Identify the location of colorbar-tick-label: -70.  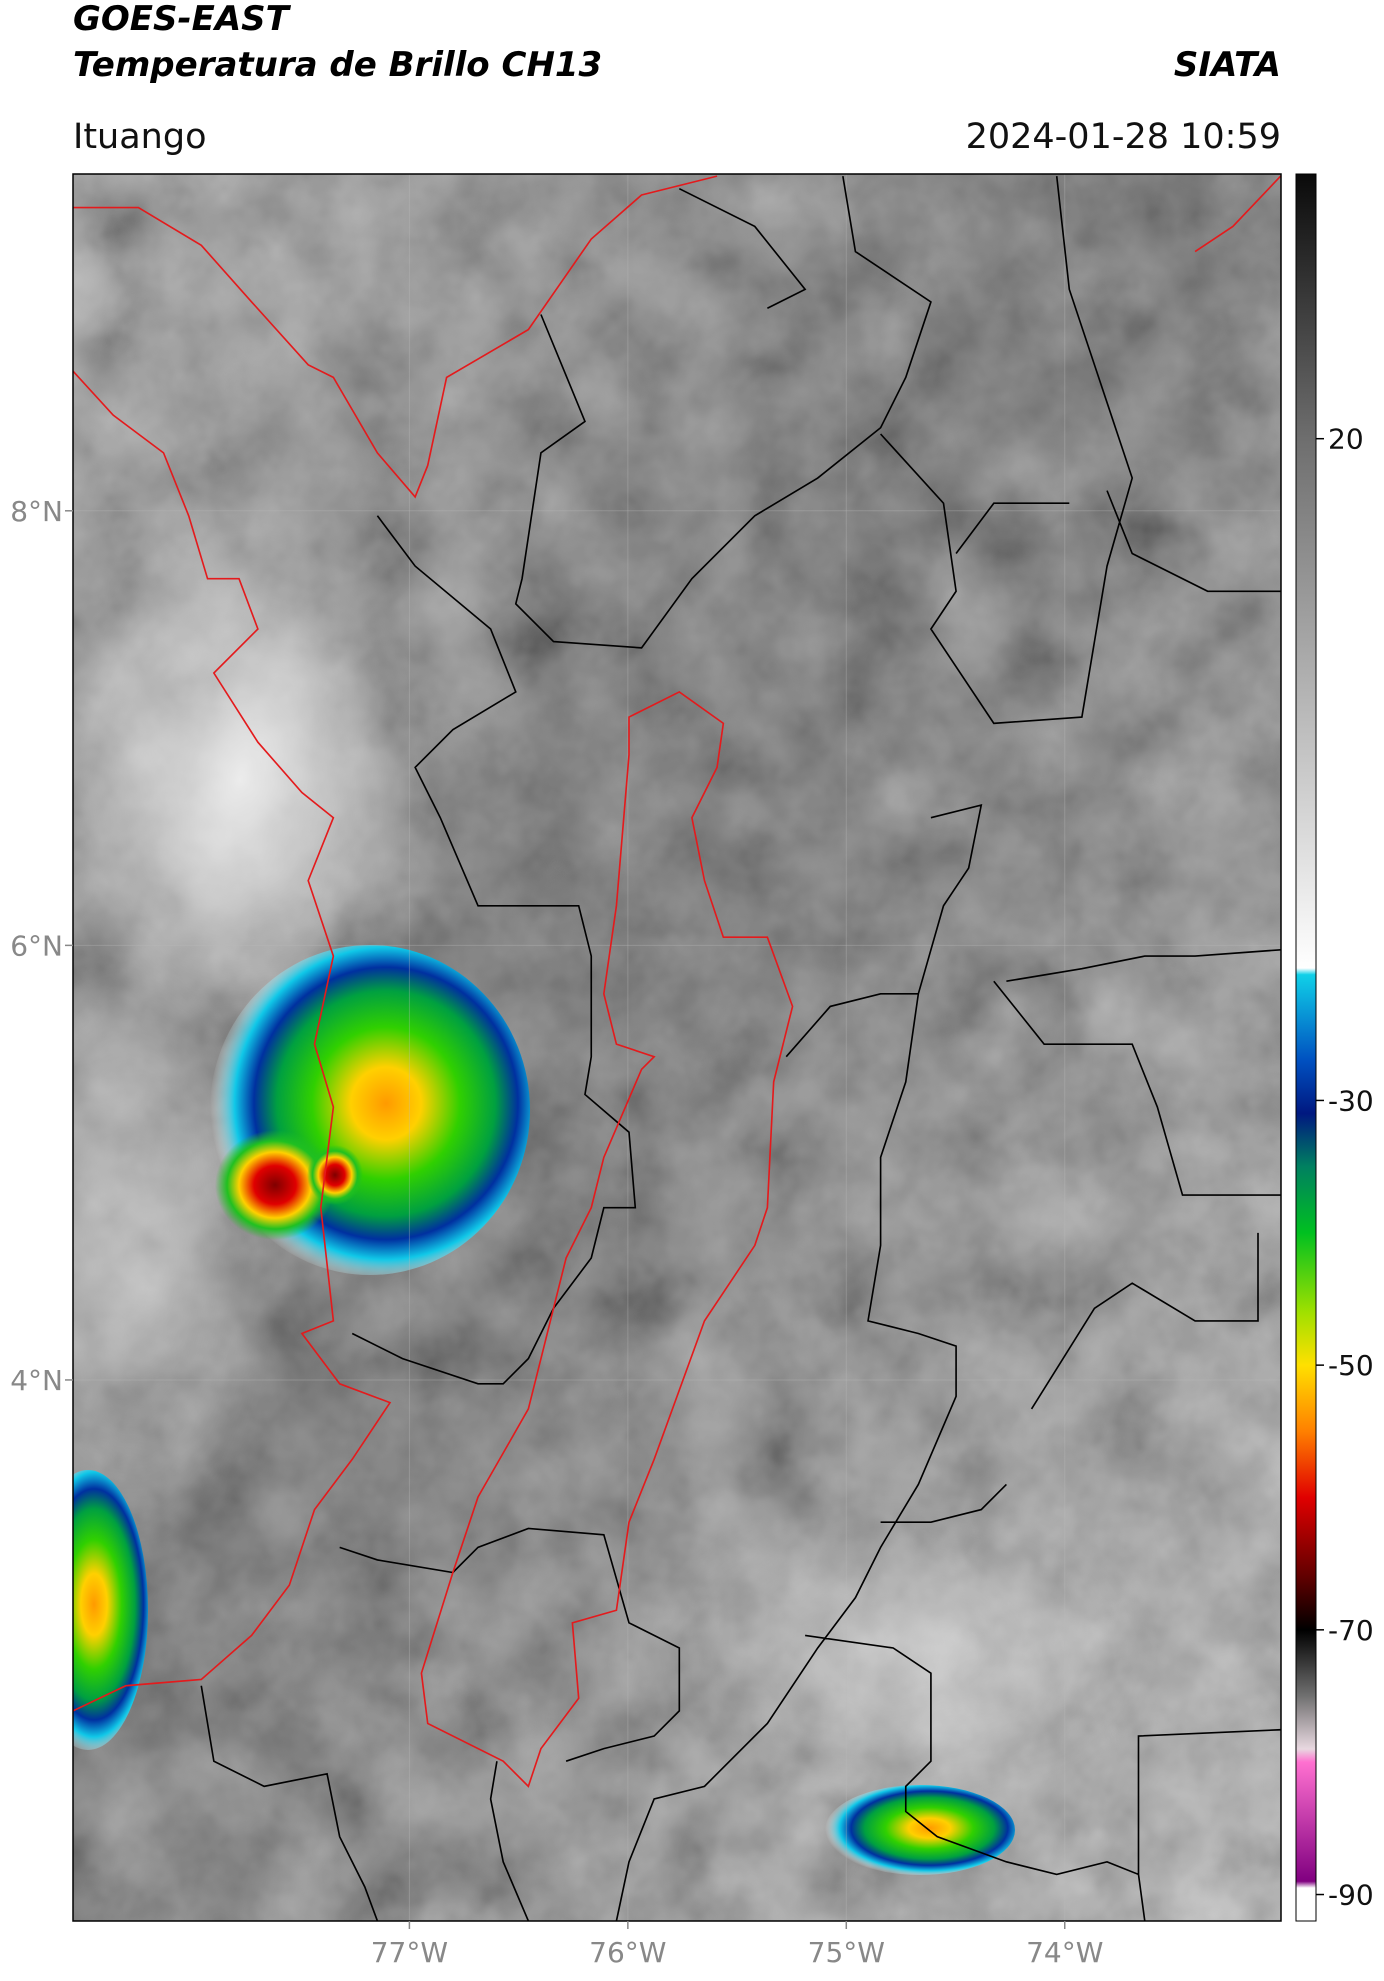
(1351, 1630).